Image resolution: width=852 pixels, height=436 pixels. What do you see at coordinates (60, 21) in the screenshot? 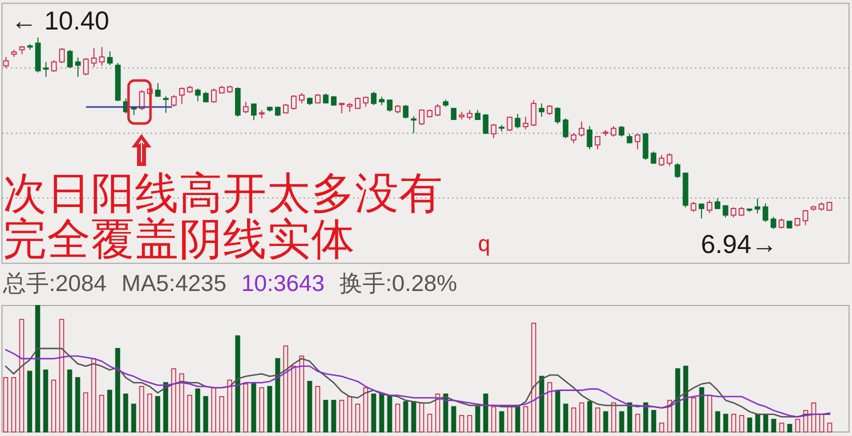
I see `annotation: ← 10.40` at bounding box center [60, 21].